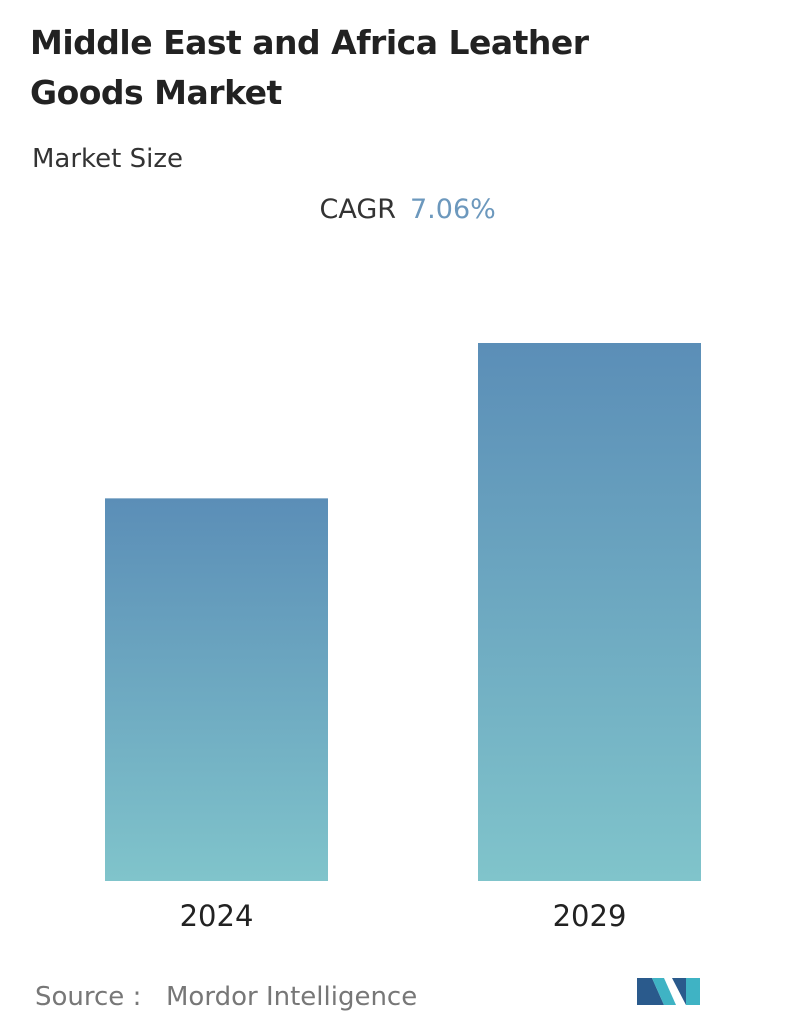 The height and width of the screenshot is (1034, 796). Describe the element at coordinates (668, 991) in the screenshot. I see `logo` at that location.